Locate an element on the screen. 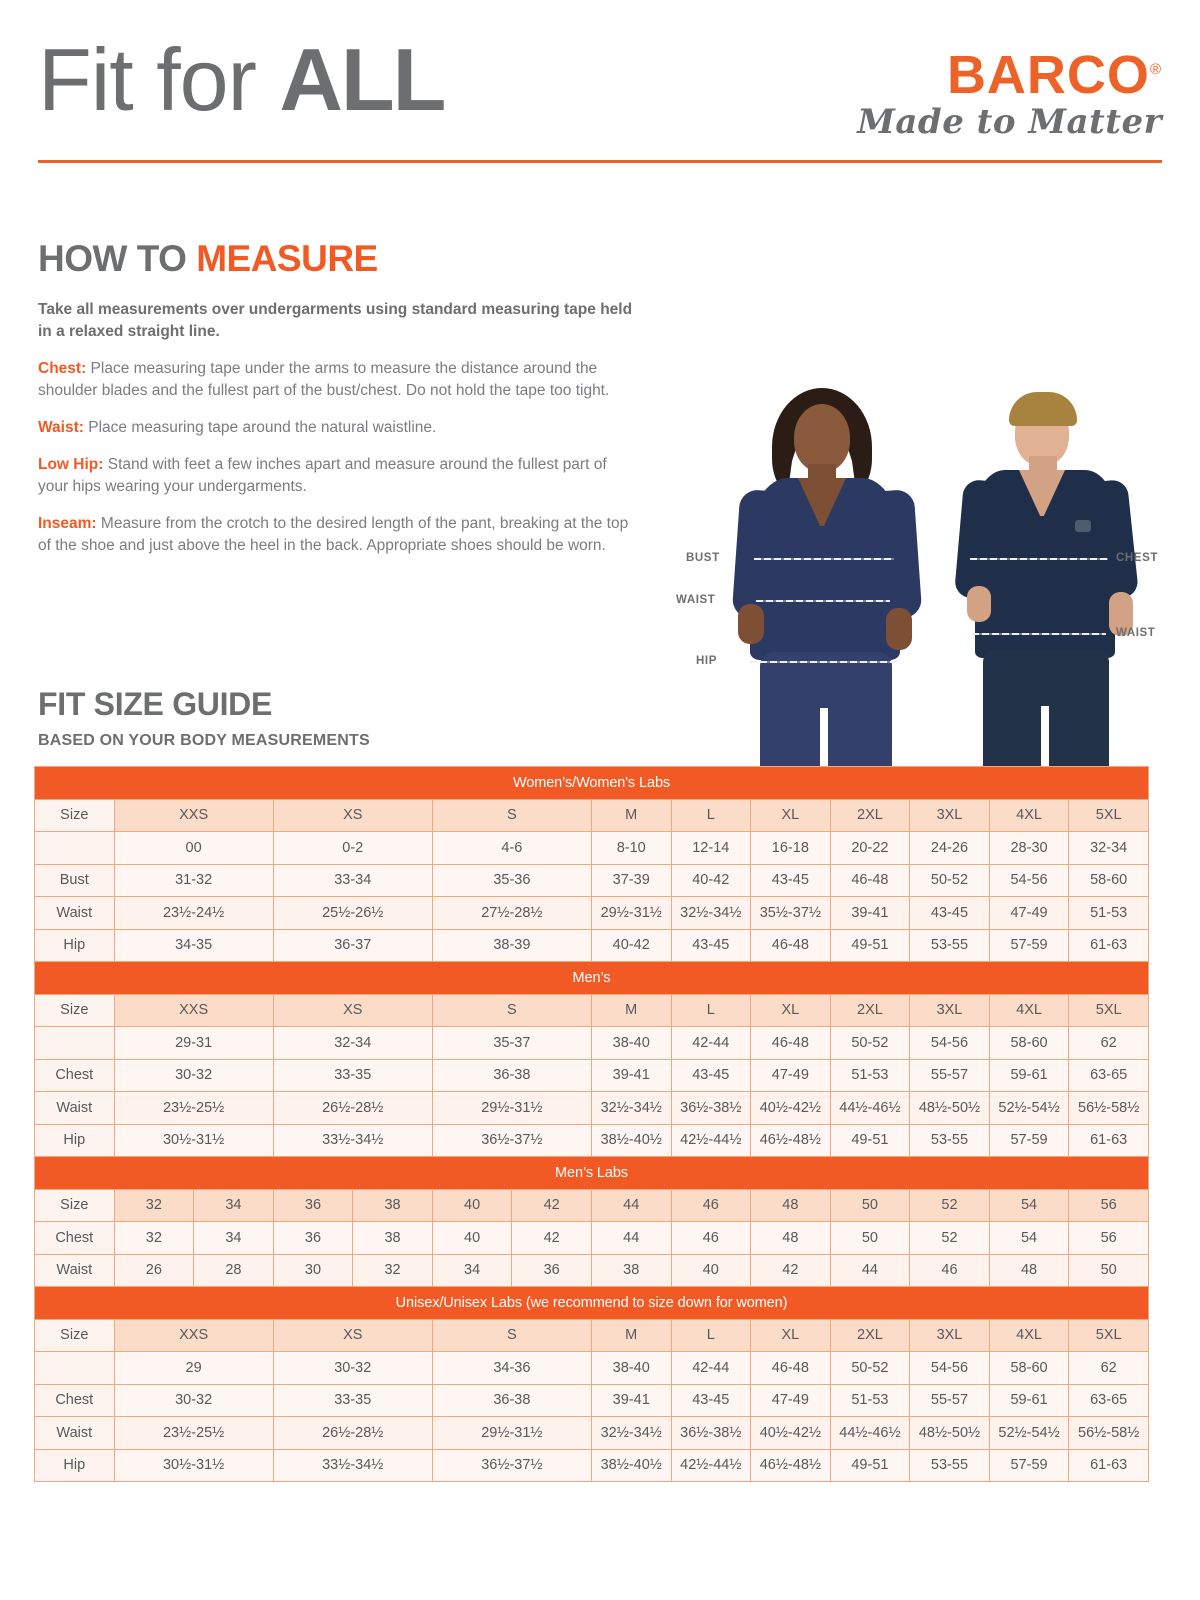 This screenshot has height=1600, width=1200. size-column-header: S is located at coordinates (511, 815).